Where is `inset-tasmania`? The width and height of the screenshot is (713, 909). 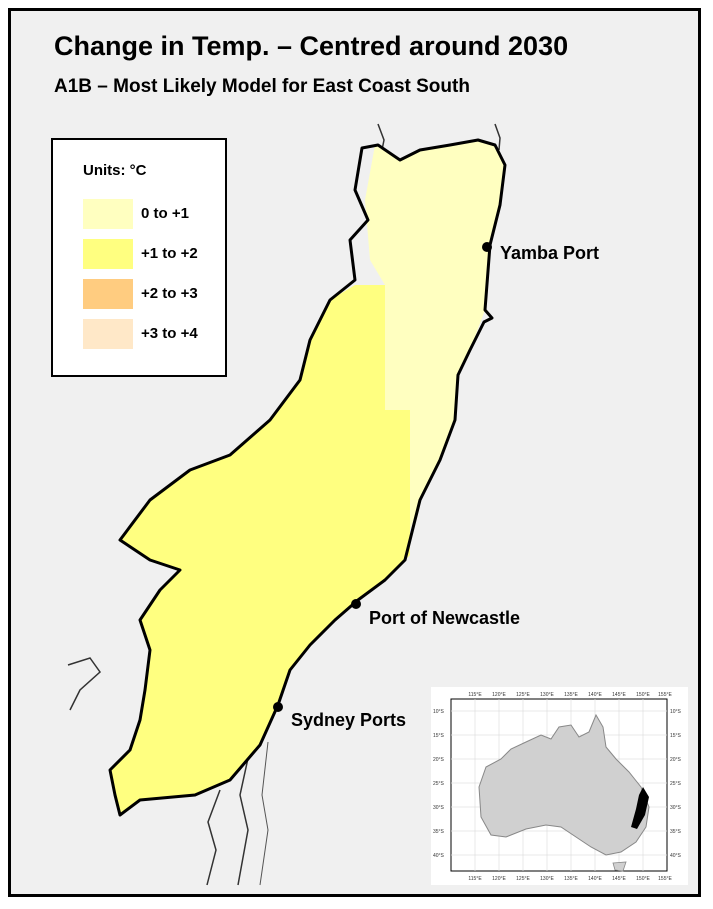
inset-tasmania is located at coordinates (619, 866).